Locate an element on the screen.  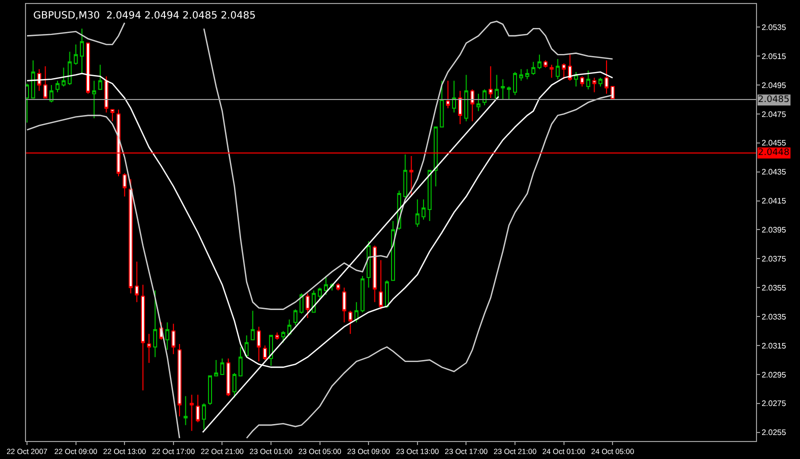
y-tick-label: 2.0295 is located at coordinates (774, 375).